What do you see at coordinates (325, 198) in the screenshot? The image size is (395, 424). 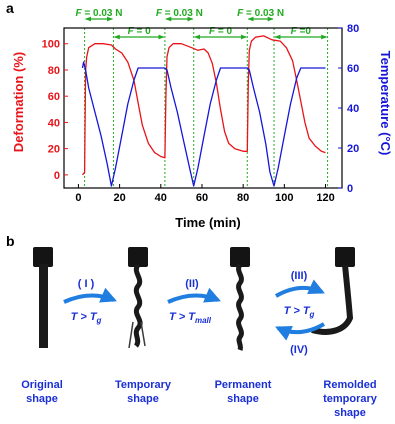 I see `x-tick-label: 120` at bounding box center [325, 198].